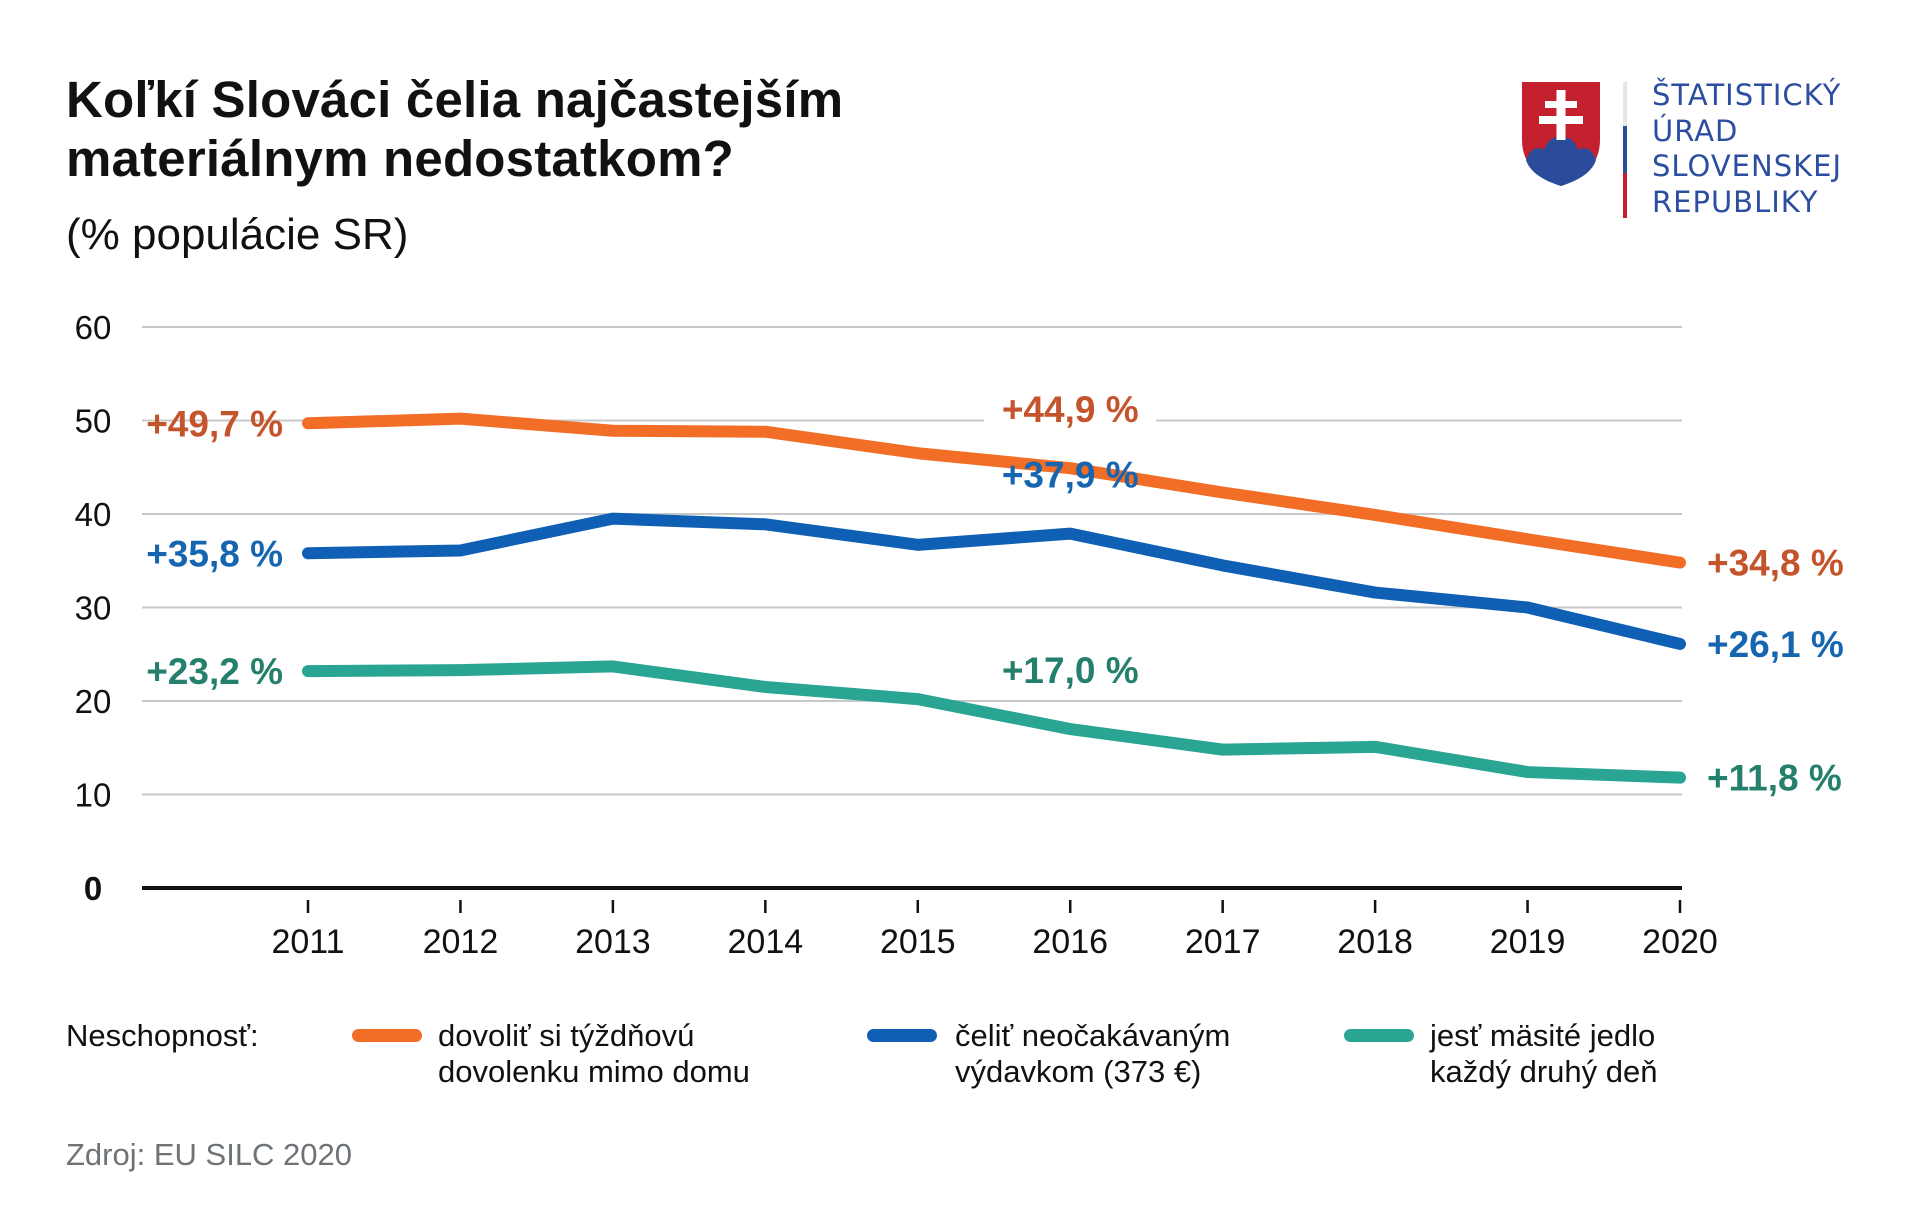  Describe the element at coordinates (214, 553) in the screenshot. I see `data-label: +35,8 %` at that location.